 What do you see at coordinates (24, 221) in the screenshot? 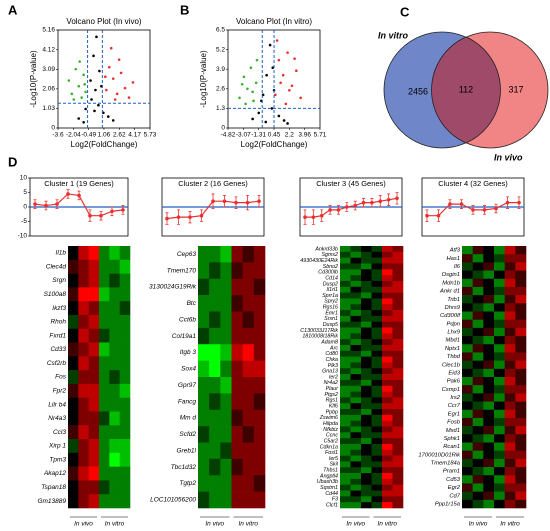
I see `y-tick-label: -5` at bounding box center [24, 221].